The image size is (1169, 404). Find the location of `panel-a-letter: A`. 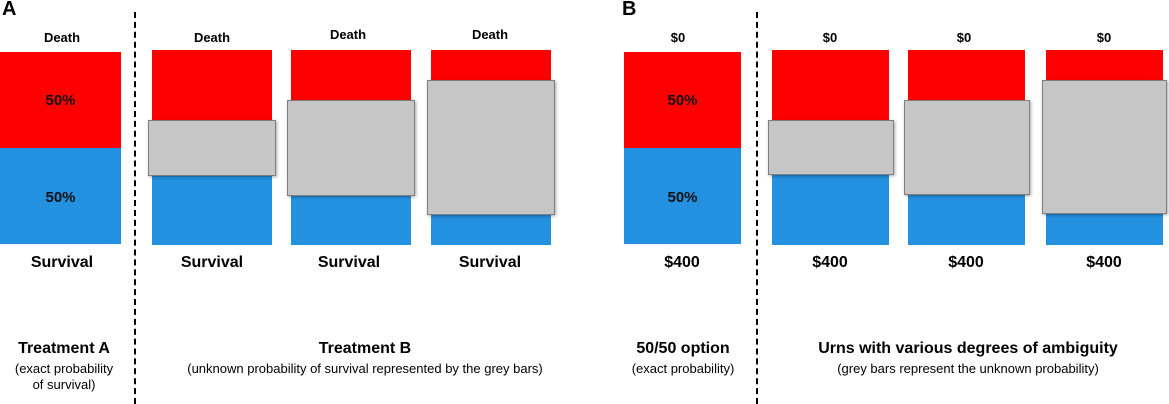

panel-a-letter: A is located at coordinates (9, 10).